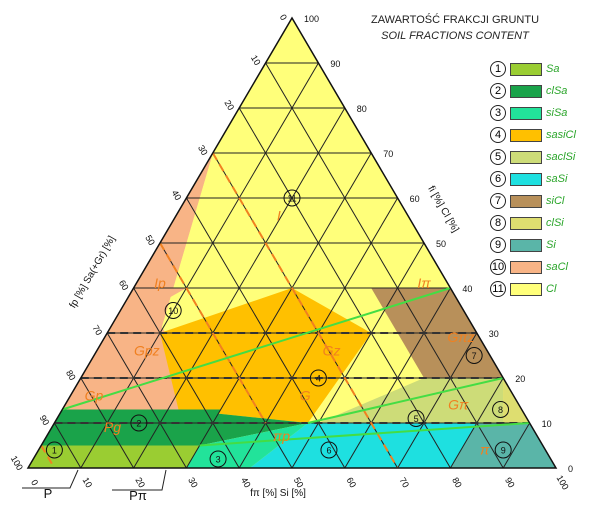 This screenshot has height=512, width=596. Describe the element at coordinates (311, 19) in the screenshot. I see `tick-label-clay: 100` at that location.